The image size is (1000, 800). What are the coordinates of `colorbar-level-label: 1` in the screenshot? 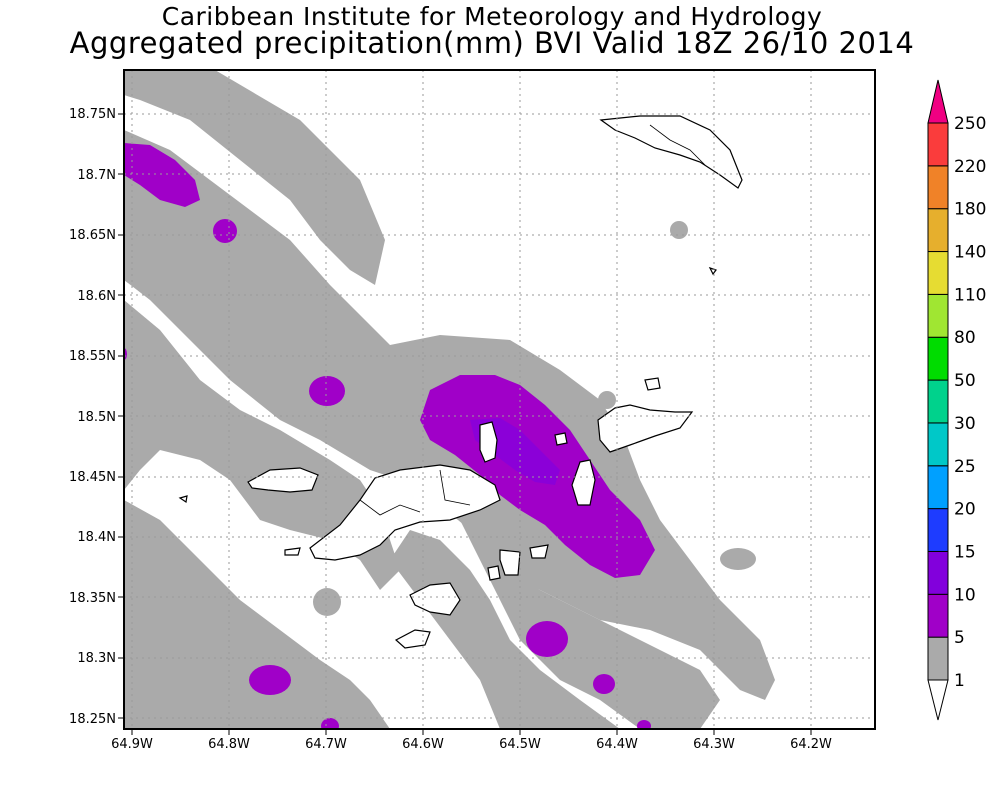 It's located at (959, 681).